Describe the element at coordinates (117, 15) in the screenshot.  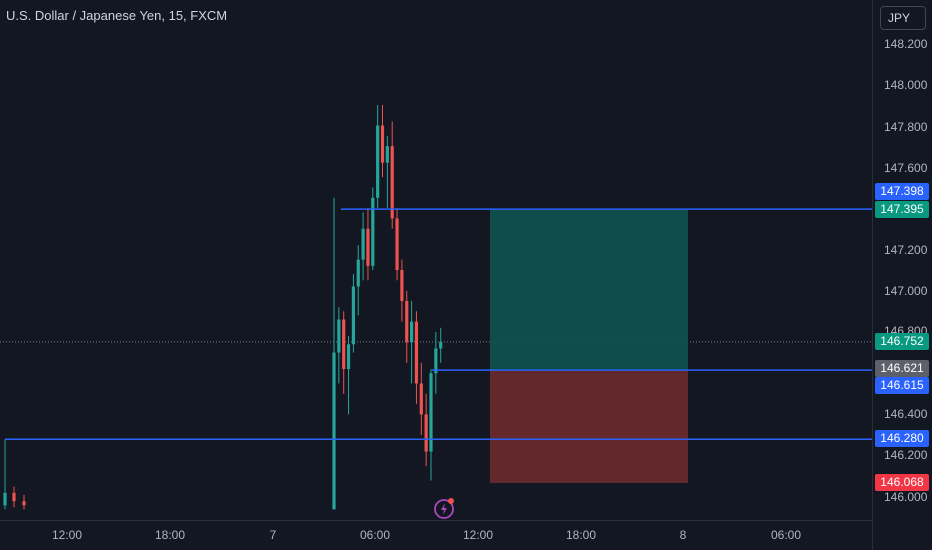
I see `symbol-title: U.S. Dollar / Japanese Yen, 15, FXCM` at that location.